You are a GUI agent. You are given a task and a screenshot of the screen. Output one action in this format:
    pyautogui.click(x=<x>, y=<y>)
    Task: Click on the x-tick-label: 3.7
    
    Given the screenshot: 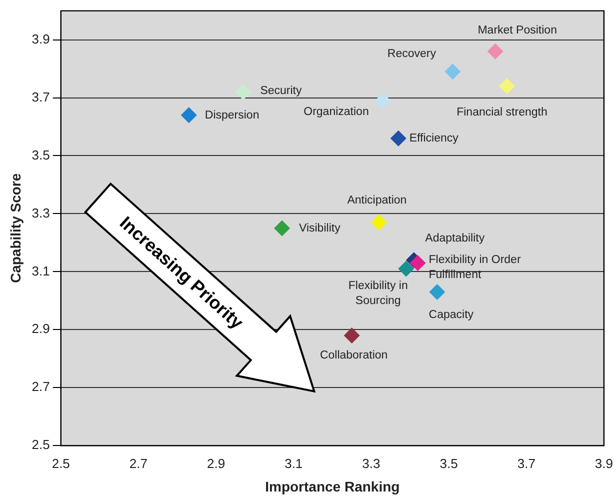 What is the action you would take?
    pyautogui.click(x=526, y=463)
    